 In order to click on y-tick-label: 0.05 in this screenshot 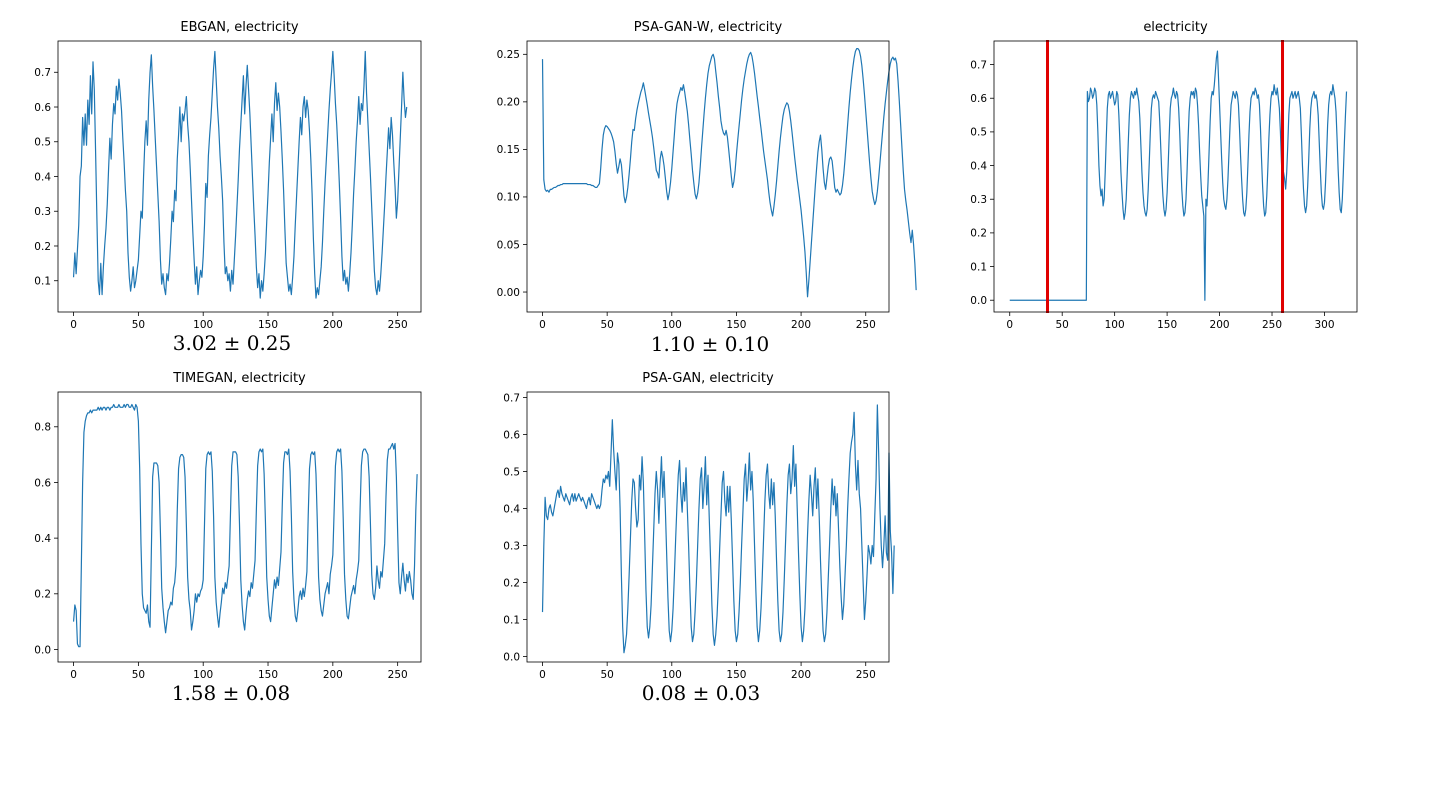, I will do `click(508, 245)`.